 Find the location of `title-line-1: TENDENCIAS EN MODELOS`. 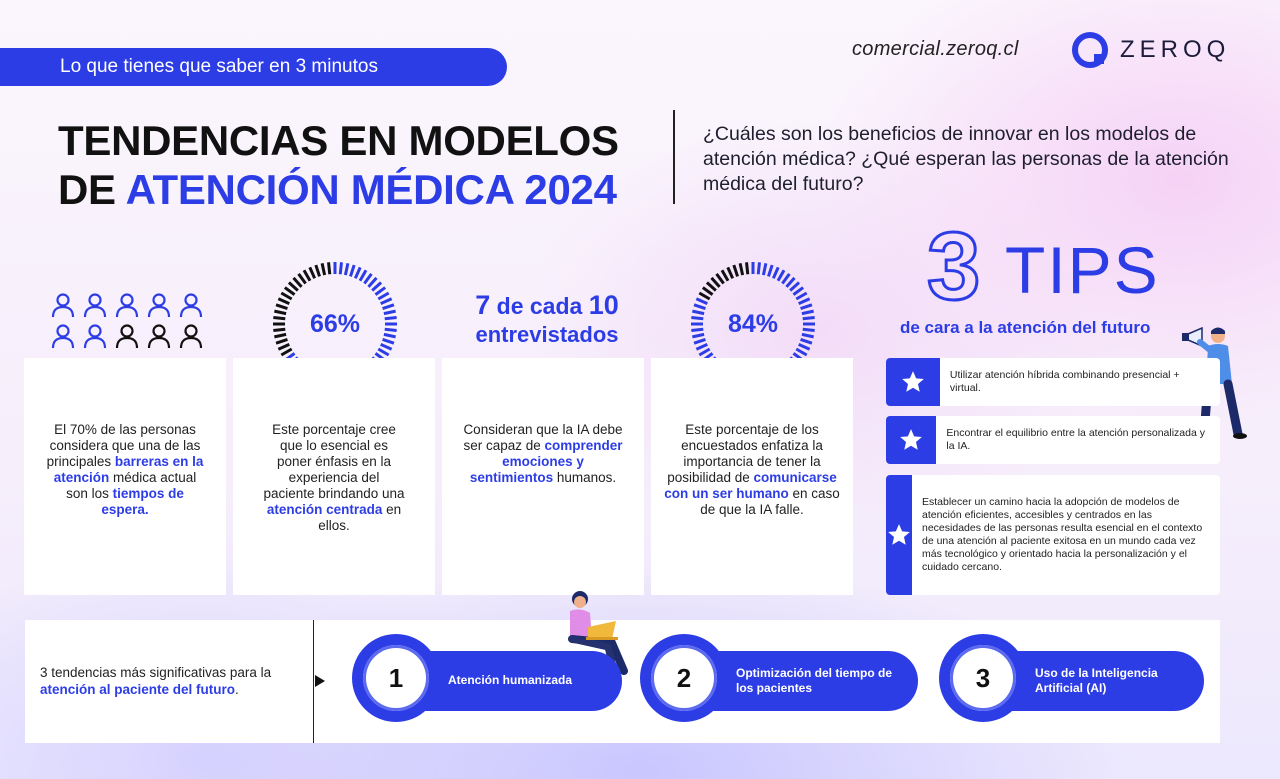

title-line-1: TENDENCIAS EN MODELOS is located at coordinates (338, 140).